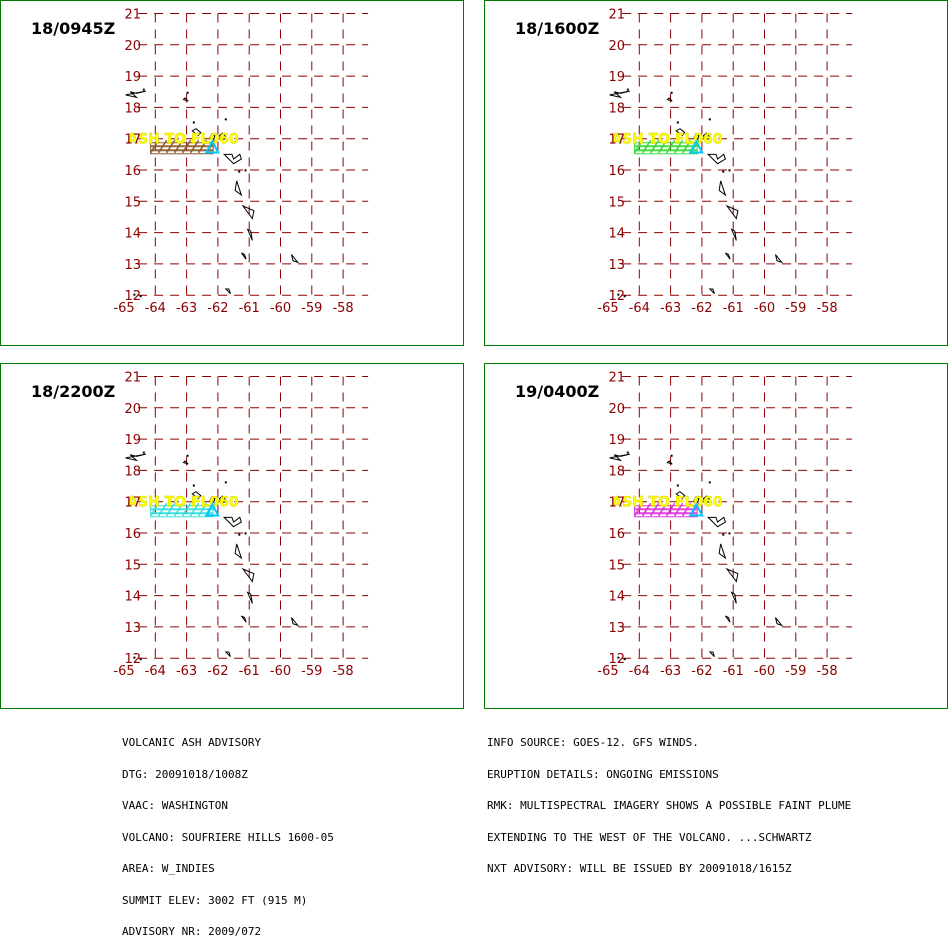 This screenshot has width=950, height=948. I want to click on lon-tick-label: -62, so click(701, 671).